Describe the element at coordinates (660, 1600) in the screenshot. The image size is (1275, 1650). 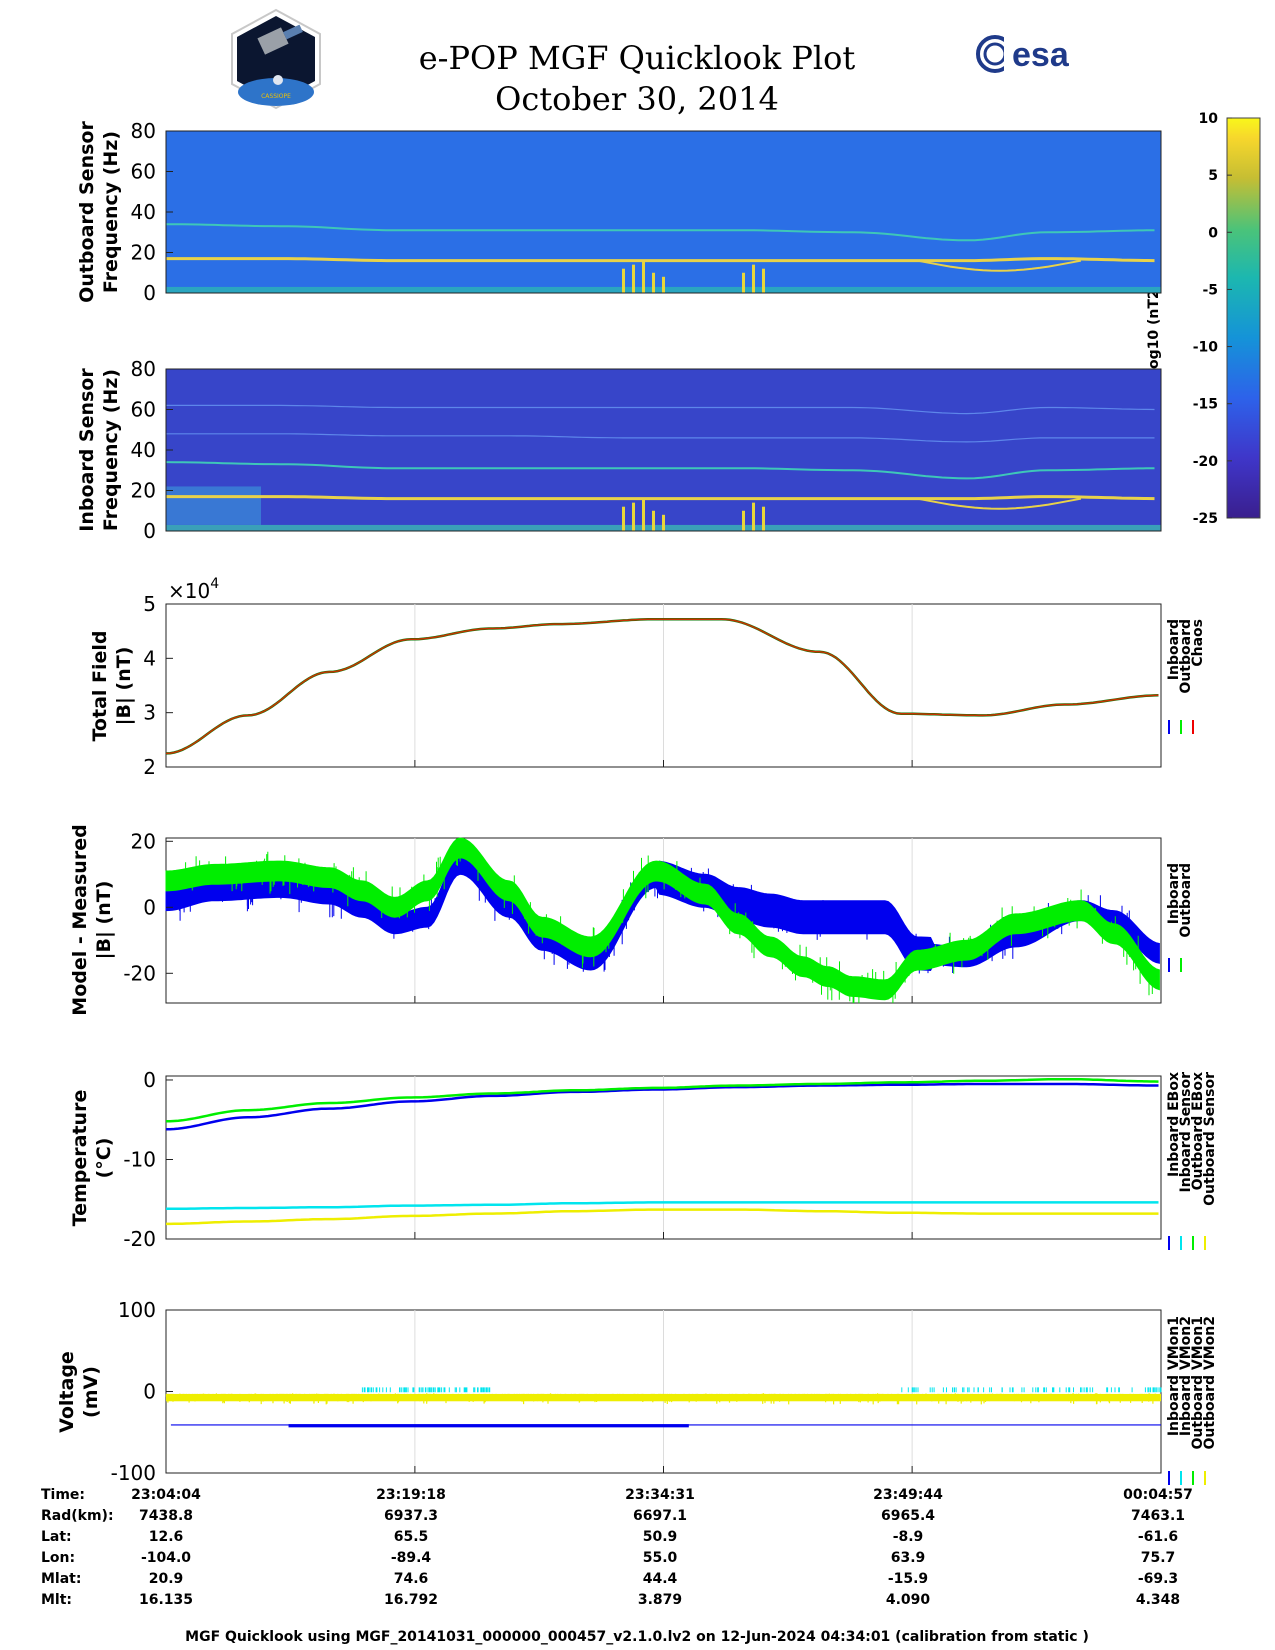
I see `info-cell: 3.879` at that location.